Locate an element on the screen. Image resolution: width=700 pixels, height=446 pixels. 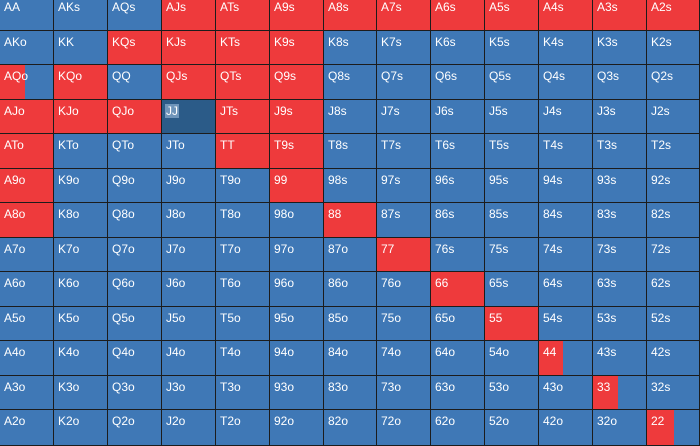
hand-cell-t7o: T7o is located at coordinates (243, 255).